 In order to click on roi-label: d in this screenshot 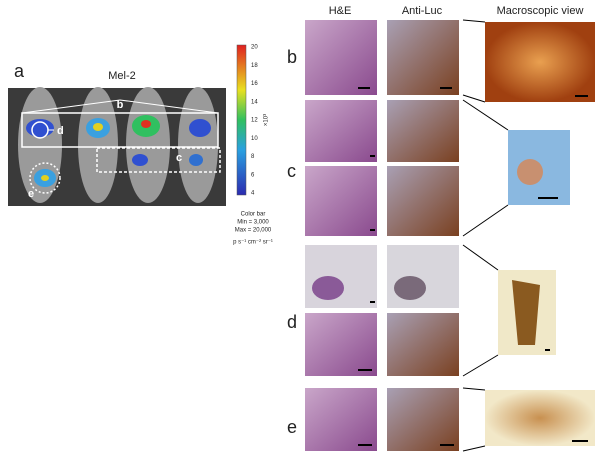, I will do `click(60, 131)`.